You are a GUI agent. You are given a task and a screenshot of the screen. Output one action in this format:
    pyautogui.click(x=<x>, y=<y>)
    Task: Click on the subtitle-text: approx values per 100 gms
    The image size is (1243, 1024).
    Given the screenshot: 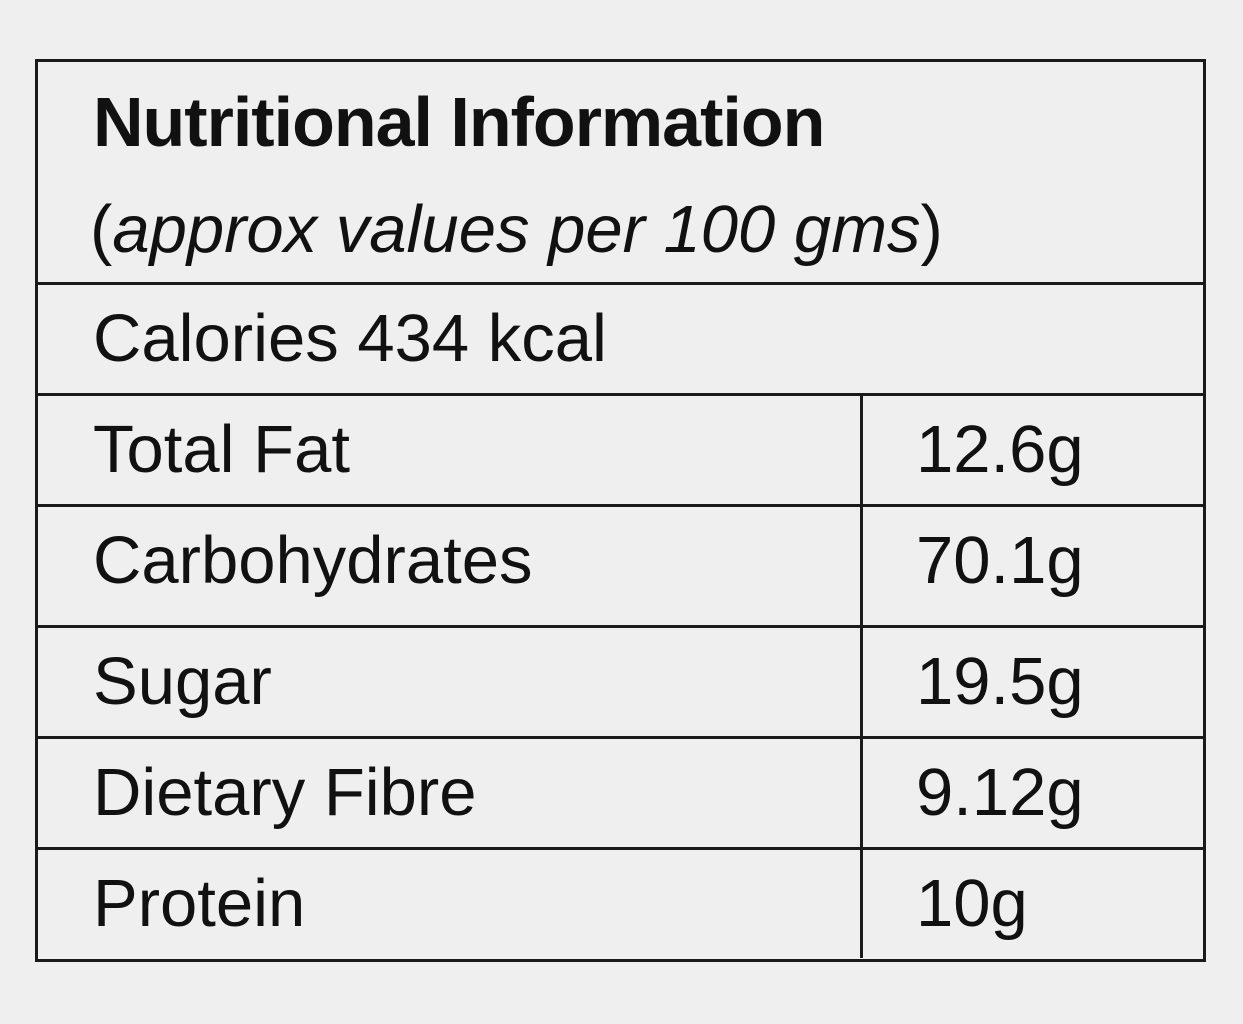 What is the action you would take?
    pyautogui.click(x=516, y=229)
    